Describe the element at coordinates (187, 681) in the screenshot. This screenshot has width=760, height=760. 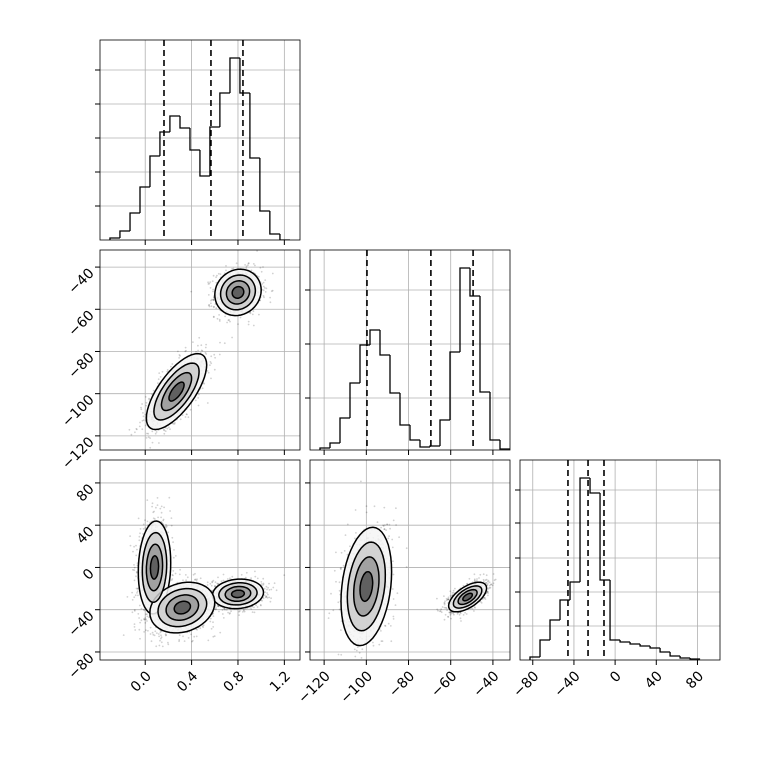
I see `x-tick-label: 0.4` at that location.